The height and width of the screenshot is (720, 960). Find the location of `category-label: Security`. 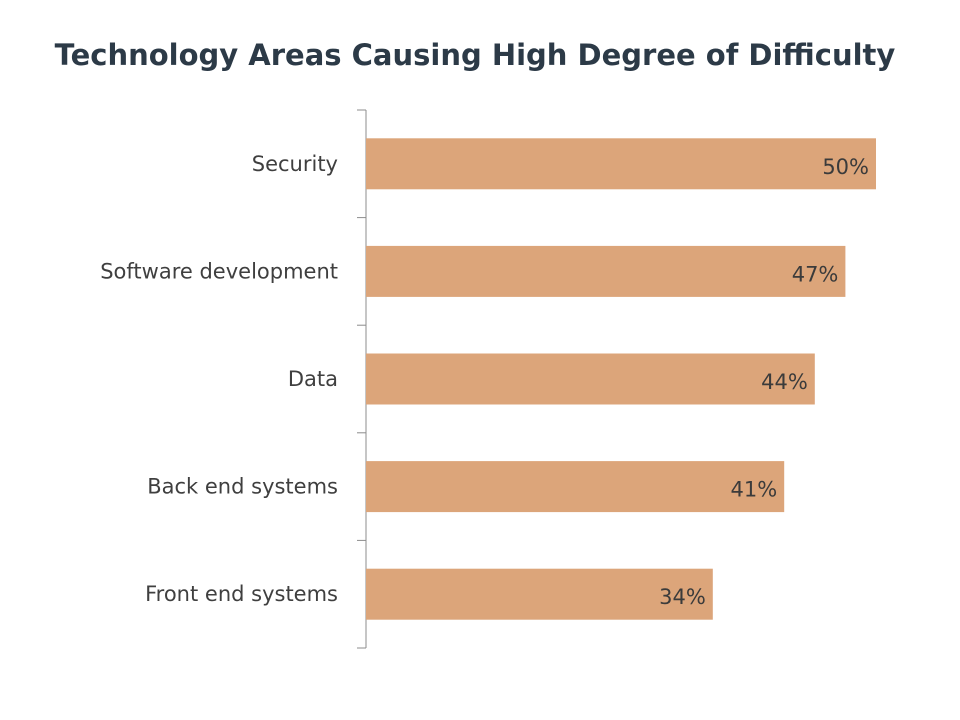

category-label: Security is located at coordinates (295, 164).